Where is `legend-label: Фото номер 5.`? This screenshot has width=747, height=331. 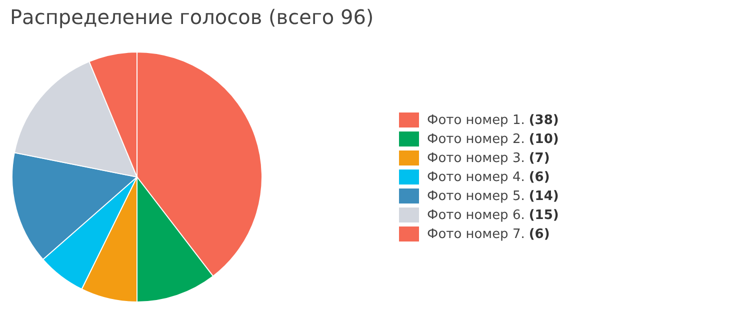
legend-label: Фото номер 5. is located at coordinates (476, 196).